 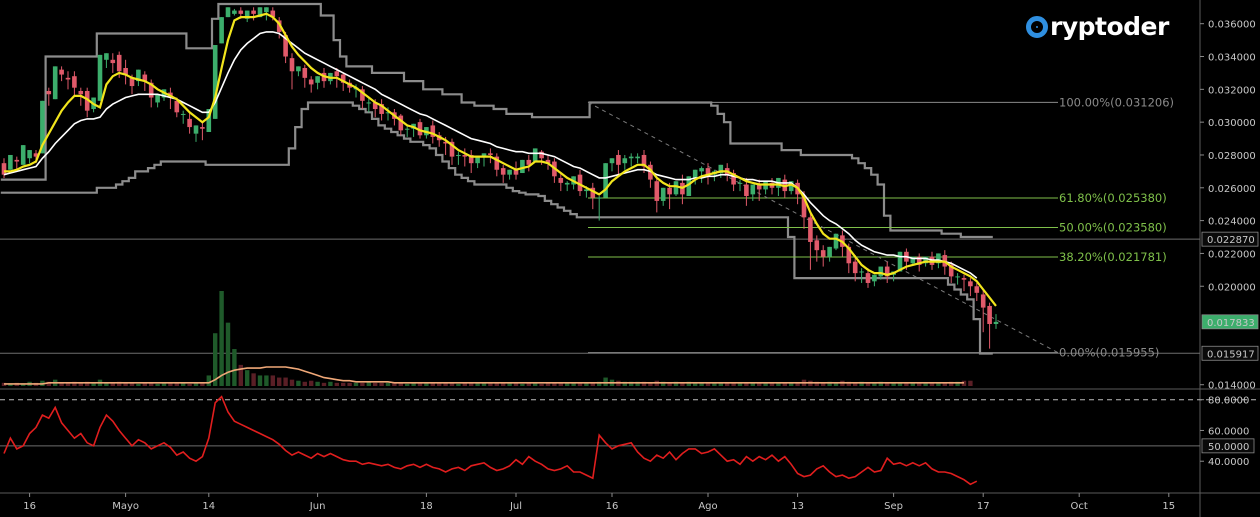 I want to click on time-tick-label: Ago, so click(x=707, y=506).